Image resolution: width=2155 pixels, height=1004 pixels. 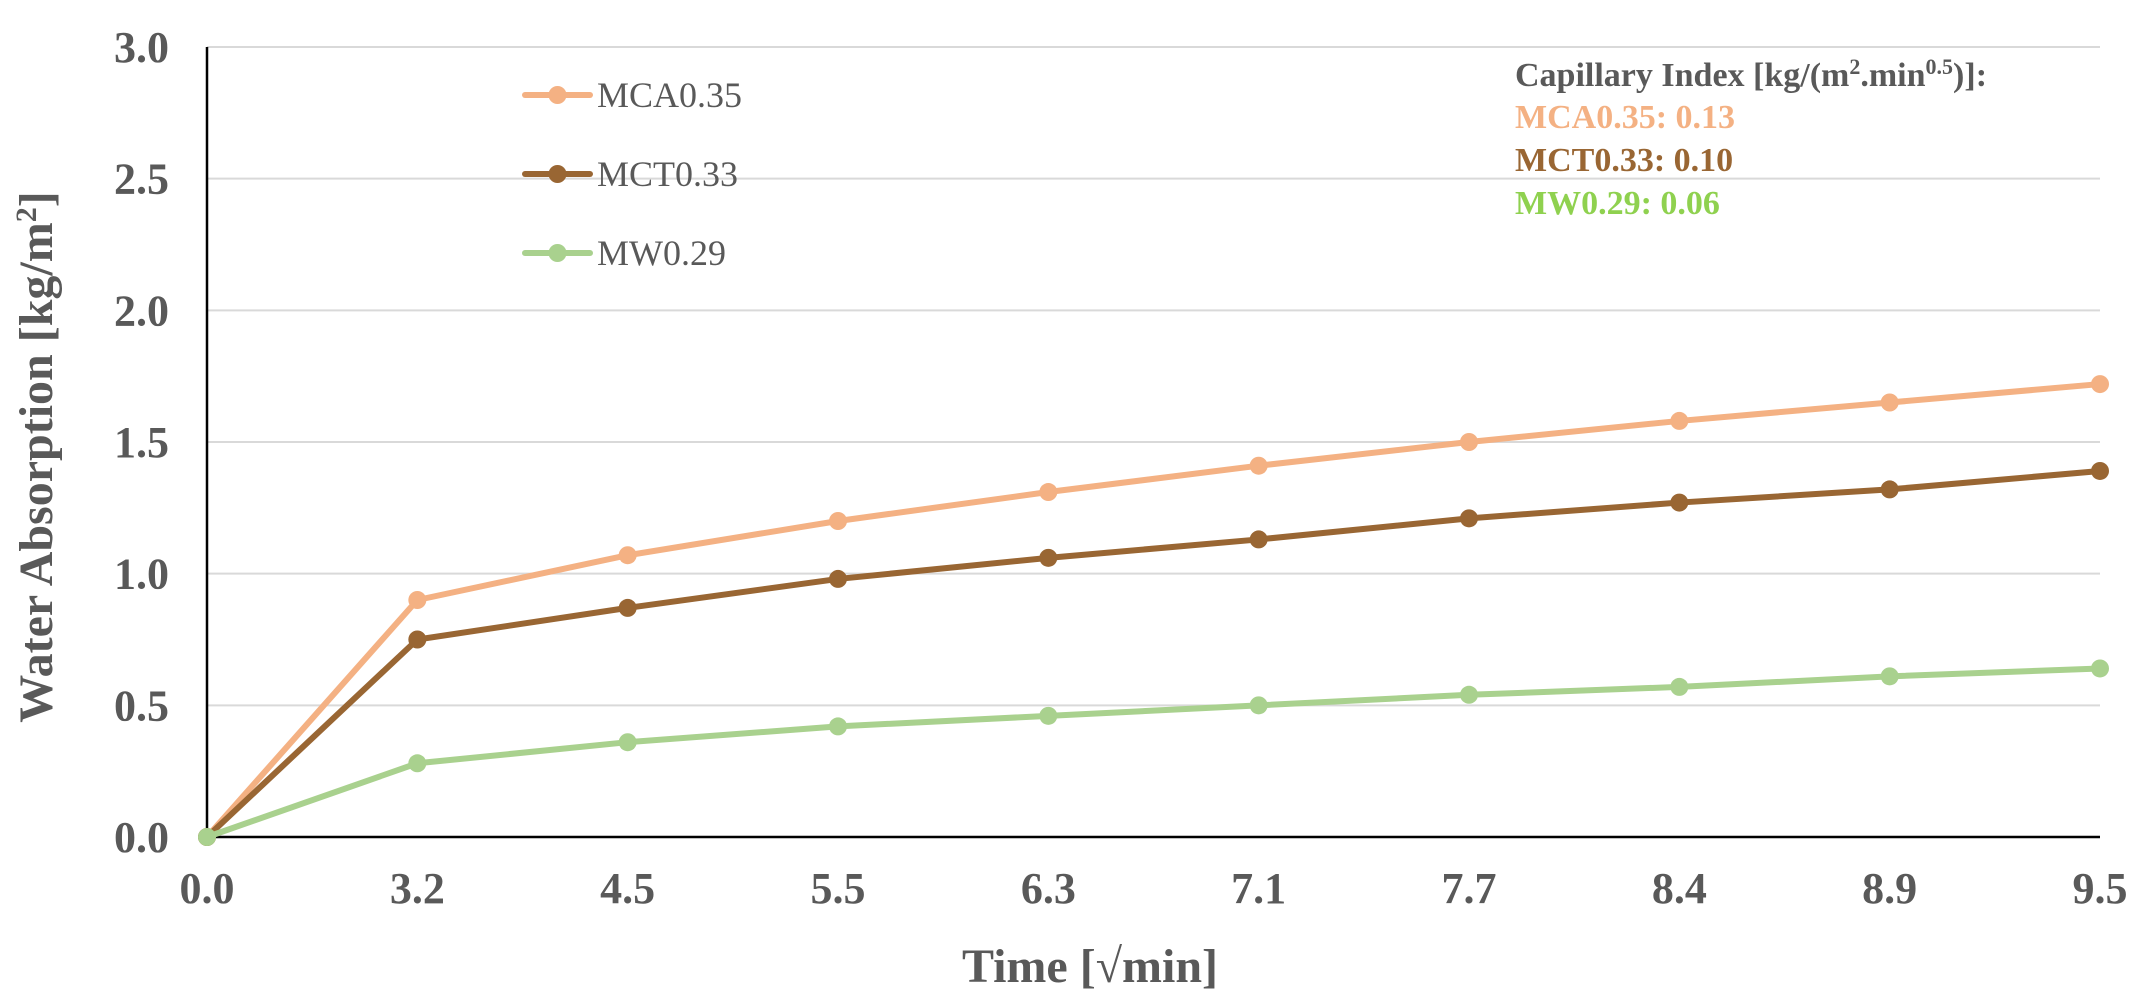 I want to click on x-axis-title: Time [√min], so click(x=1090, y=966).